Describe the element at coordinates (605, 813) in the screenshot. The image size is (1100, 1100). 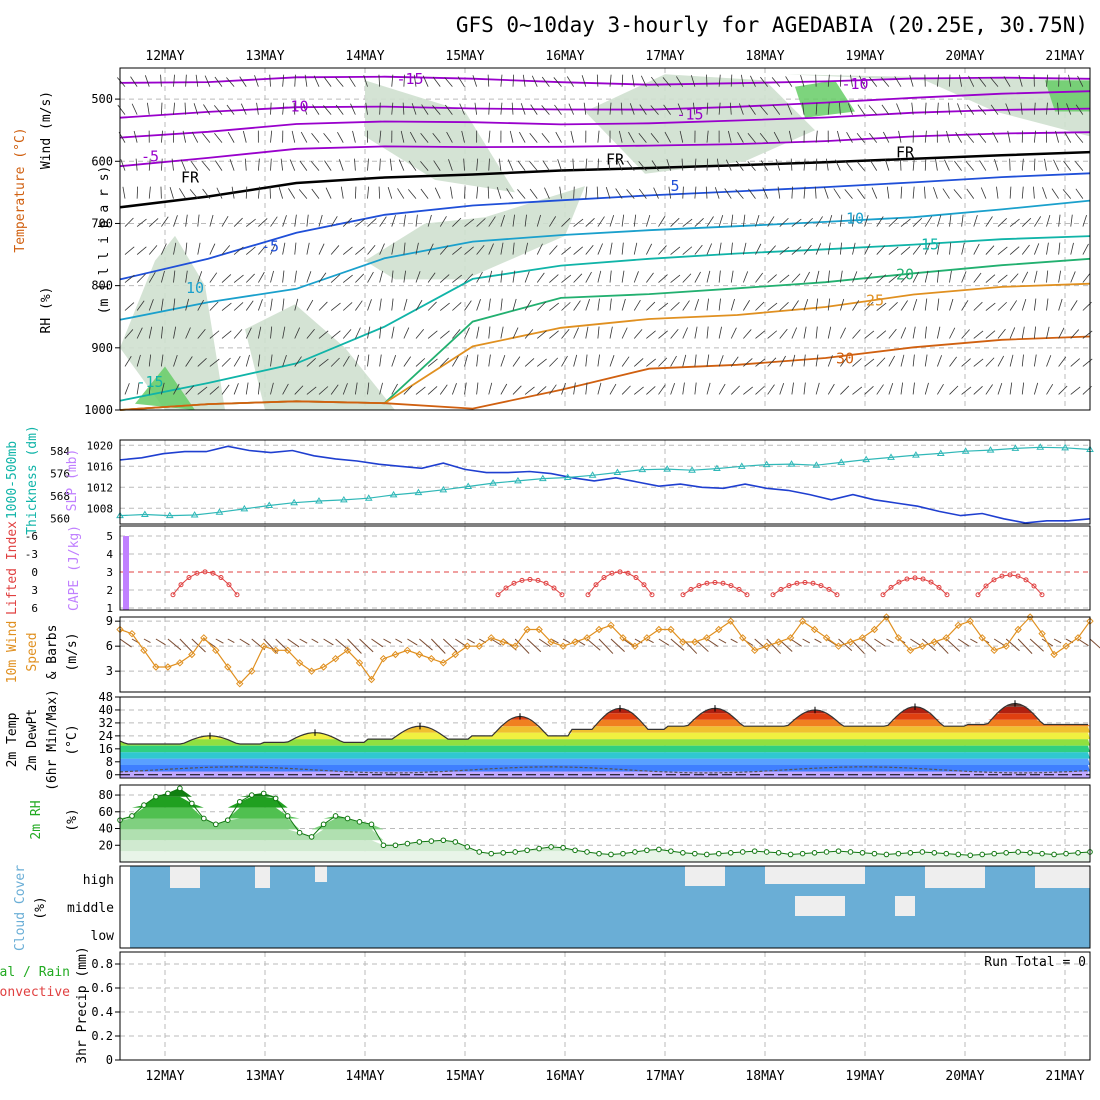
I see `rh-band` at that location.